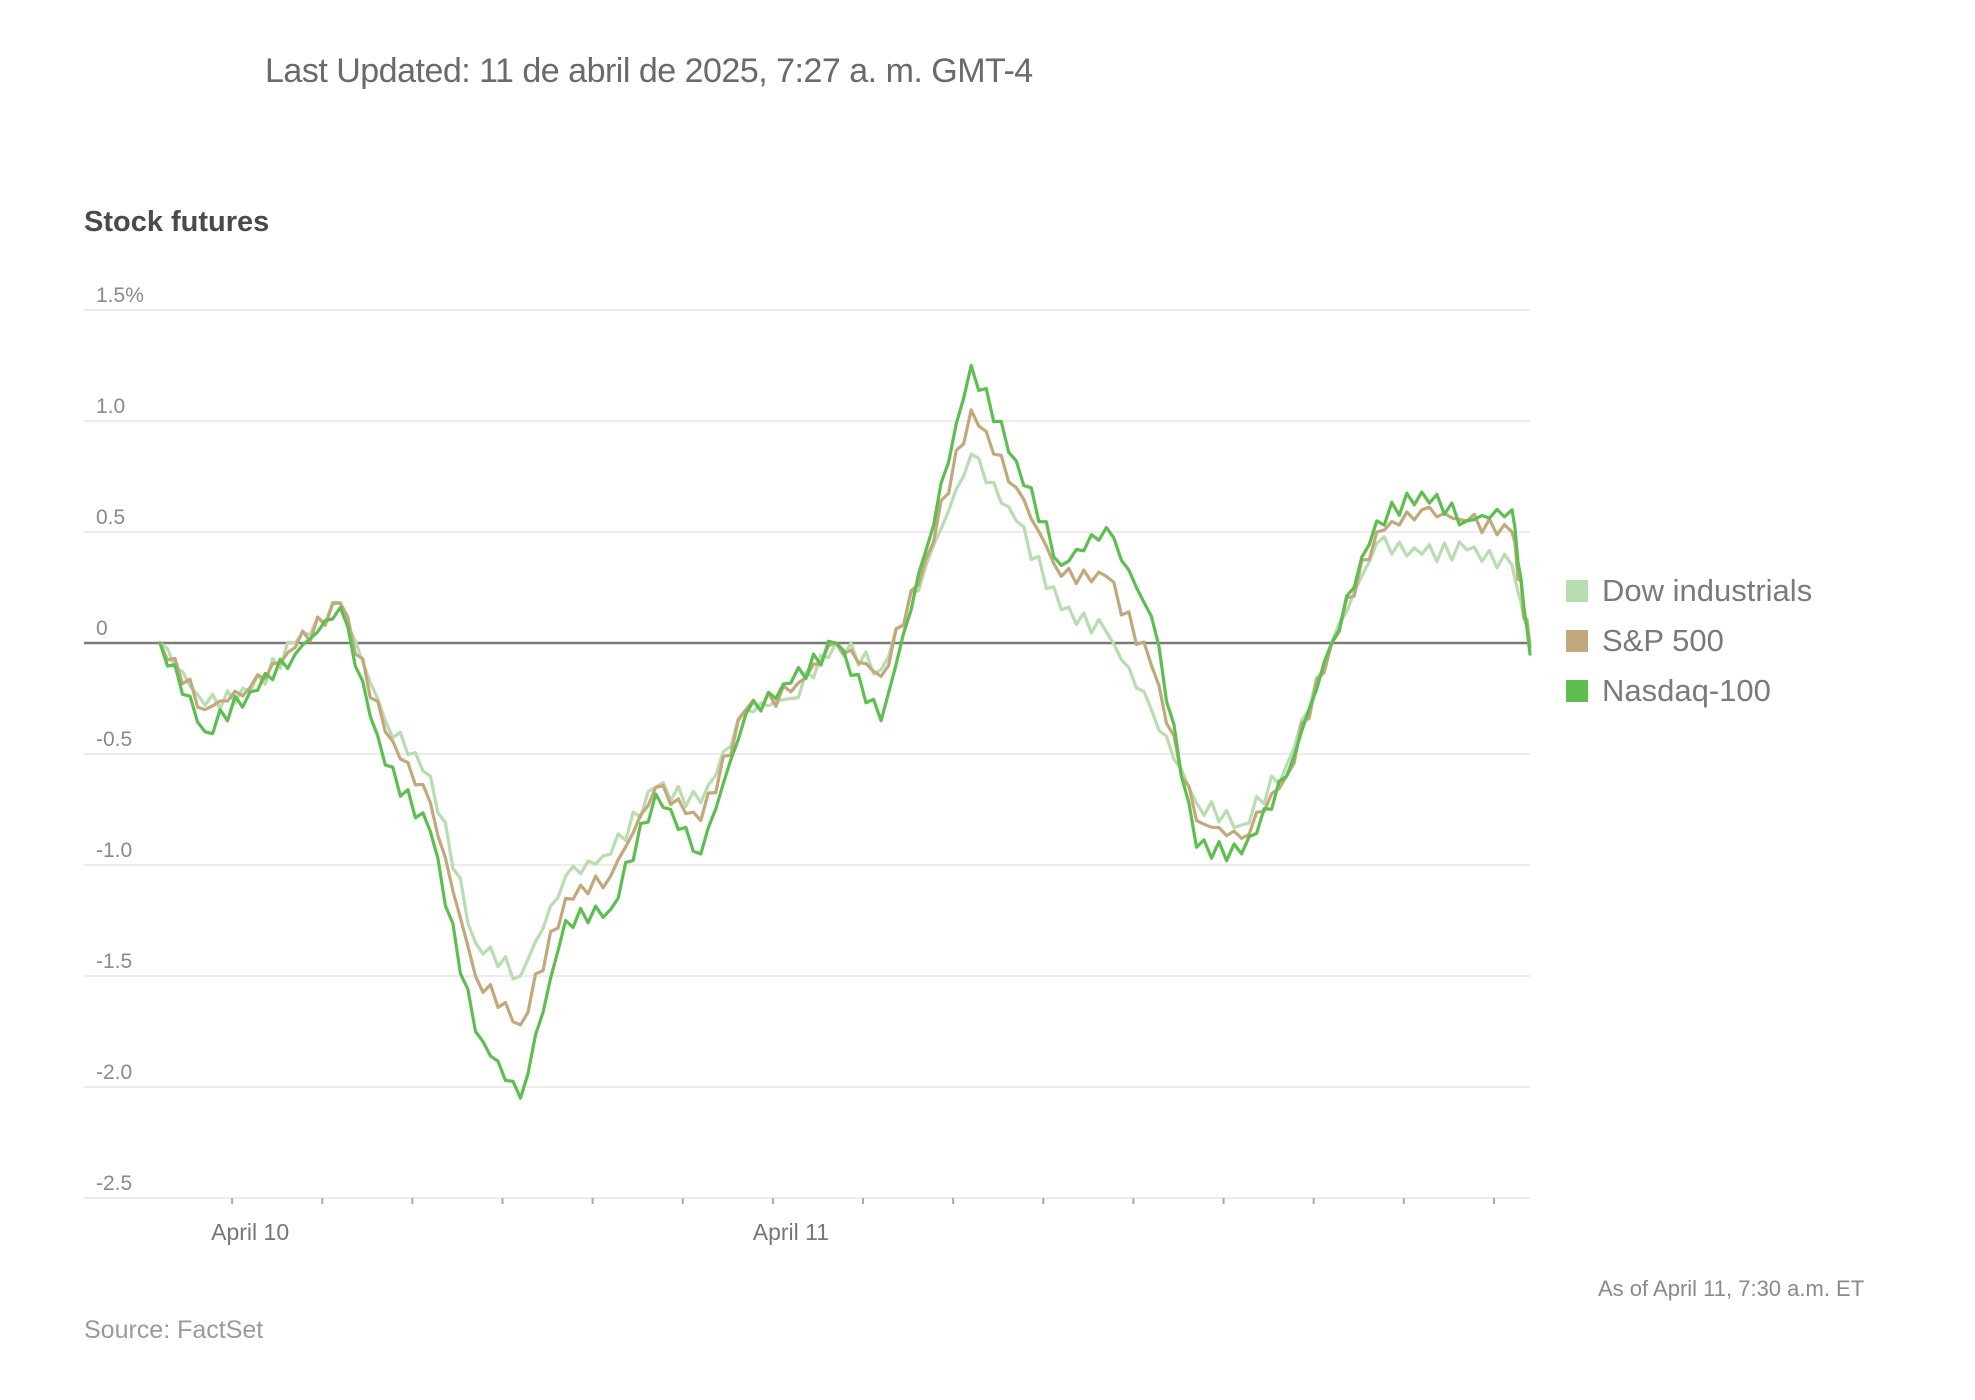  I want to click on legend-label-nasdaq: Nasdaq-100, so click(1686, 690).